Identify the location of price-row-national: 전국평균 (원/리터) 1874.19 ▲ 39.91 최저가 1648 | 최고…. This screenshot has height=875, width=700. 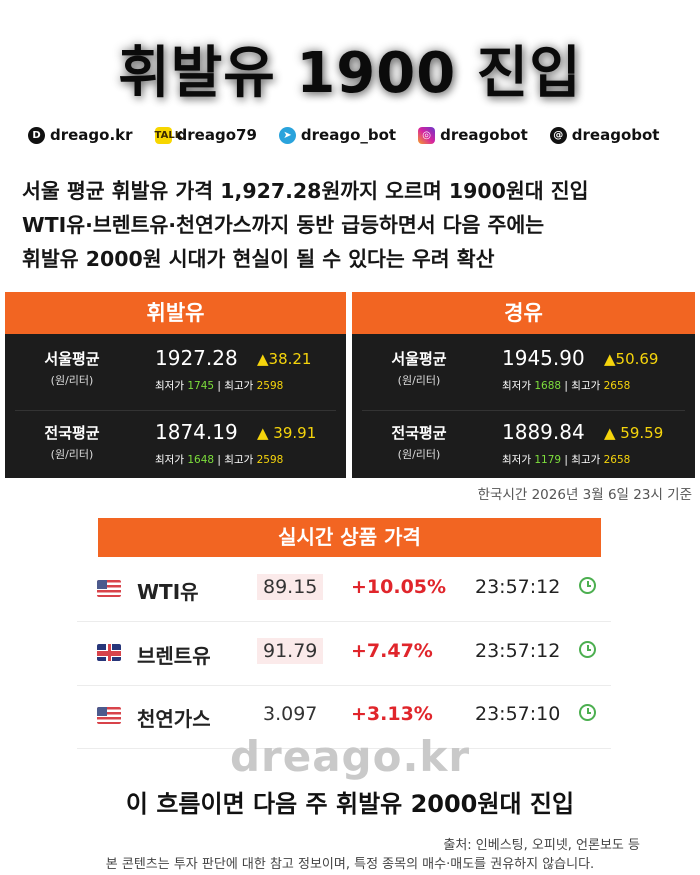
(175, 446).